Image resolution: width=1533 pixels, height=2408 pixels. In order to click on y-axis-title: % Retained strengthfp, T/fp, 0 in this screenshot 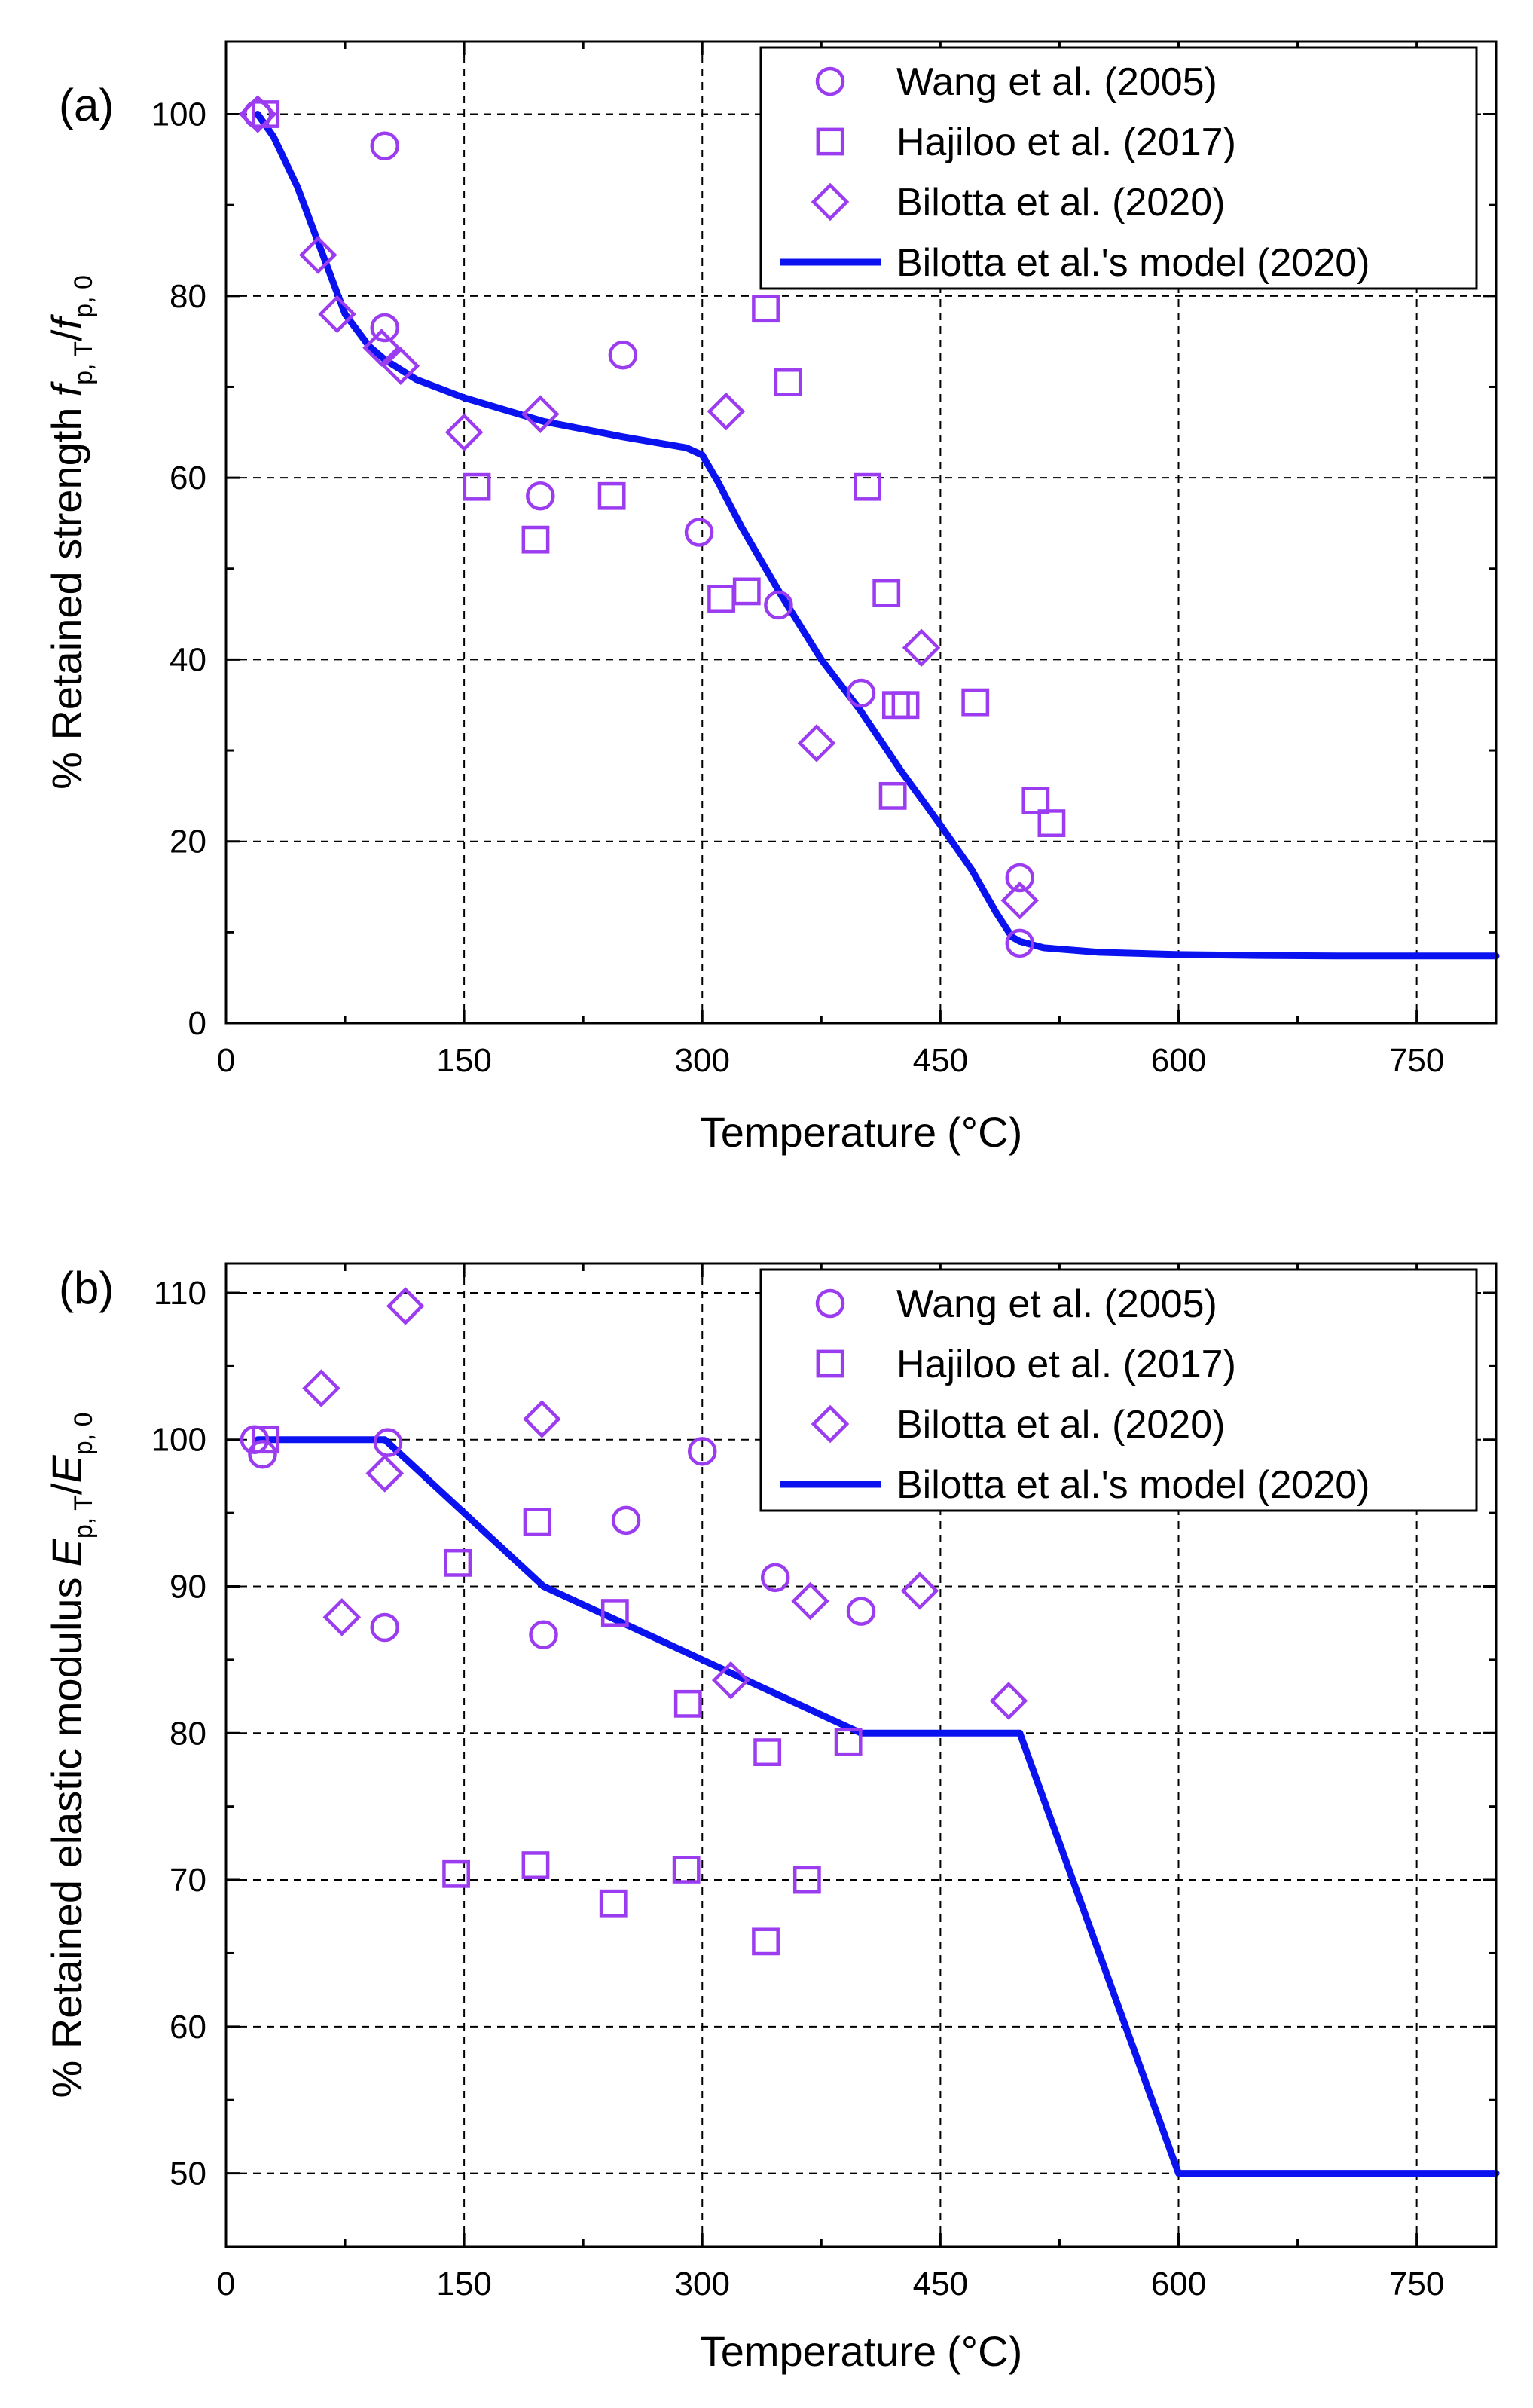, I will do `click(71, 532)`.